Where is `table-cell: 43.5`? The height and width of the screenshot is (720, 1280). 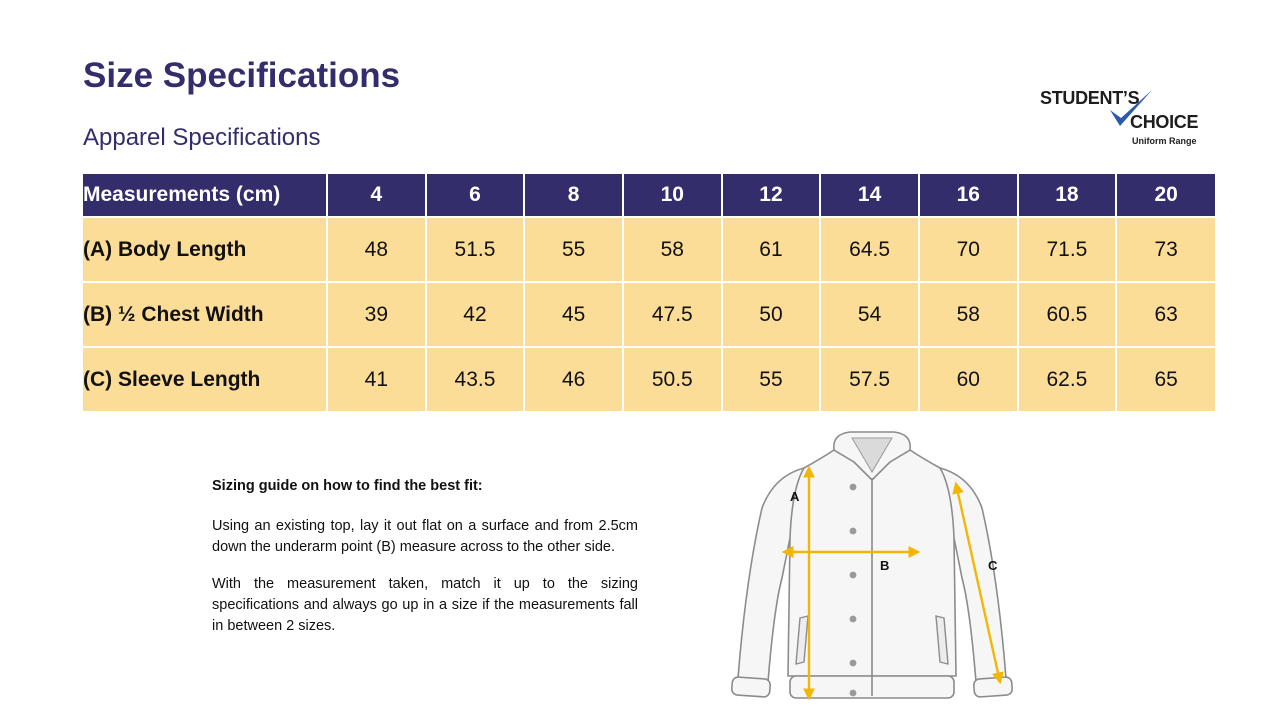
table-cell: 43.5 is located at coordinates (475, 378).